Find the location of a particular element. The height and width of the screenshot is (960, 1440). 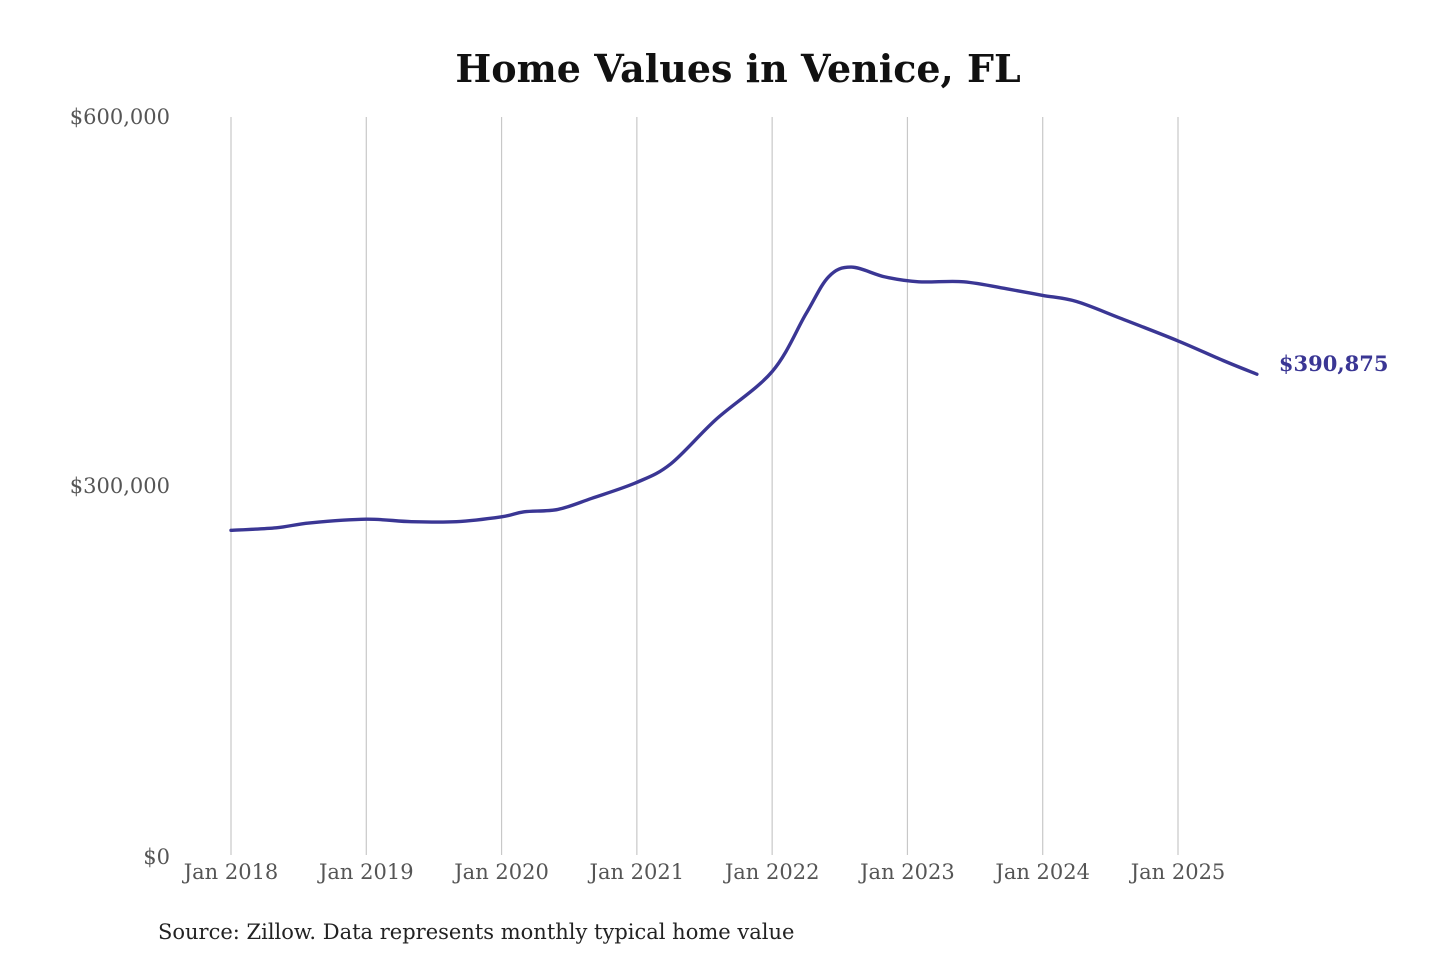

x-tick-label: Jan 2024 is located at coordinates (1041, 872).